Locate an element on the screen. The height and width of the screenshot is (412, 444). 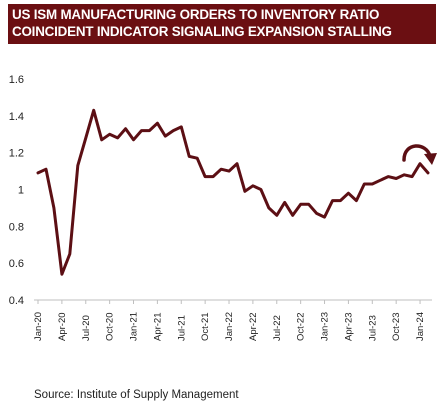
x-tick-label: Oct-22 is located at coordinates (301, 326).